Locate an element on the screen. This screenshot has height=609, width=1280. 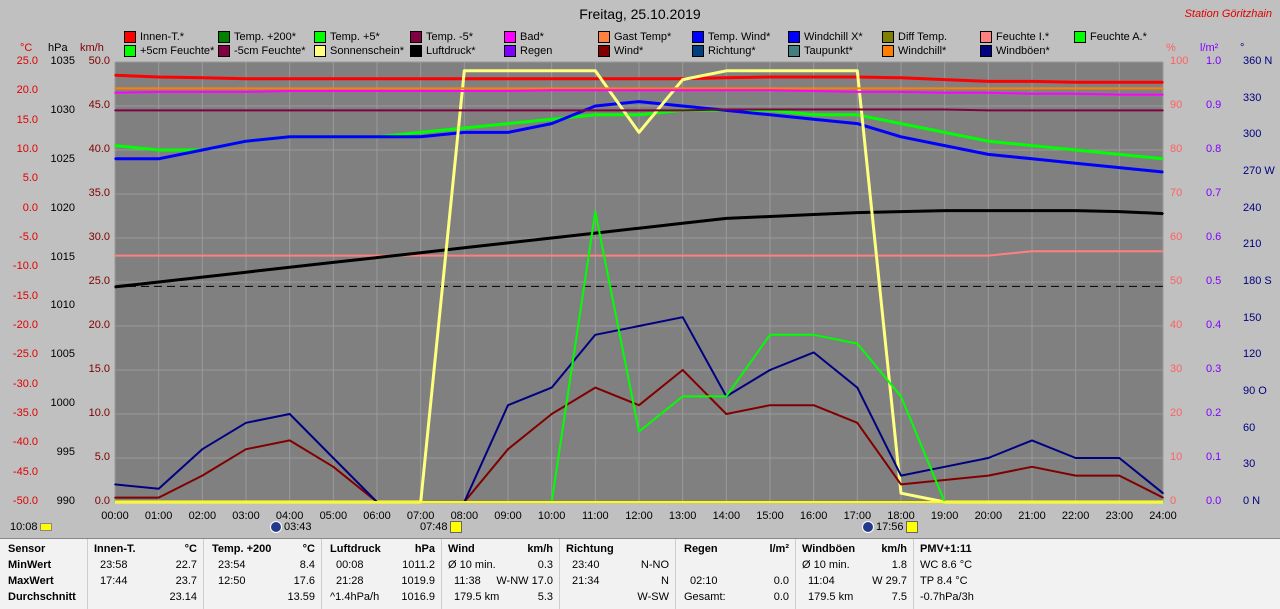
legend-item: Windchill* is located at coordinates (914, 51).